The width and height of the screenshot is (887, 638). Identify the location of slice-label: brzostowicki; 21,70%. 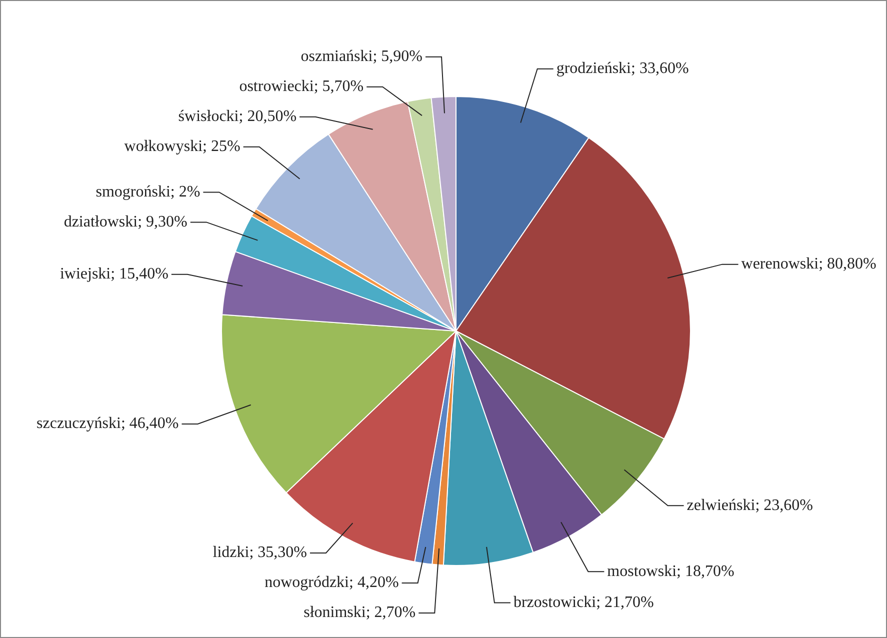
(583, 602).